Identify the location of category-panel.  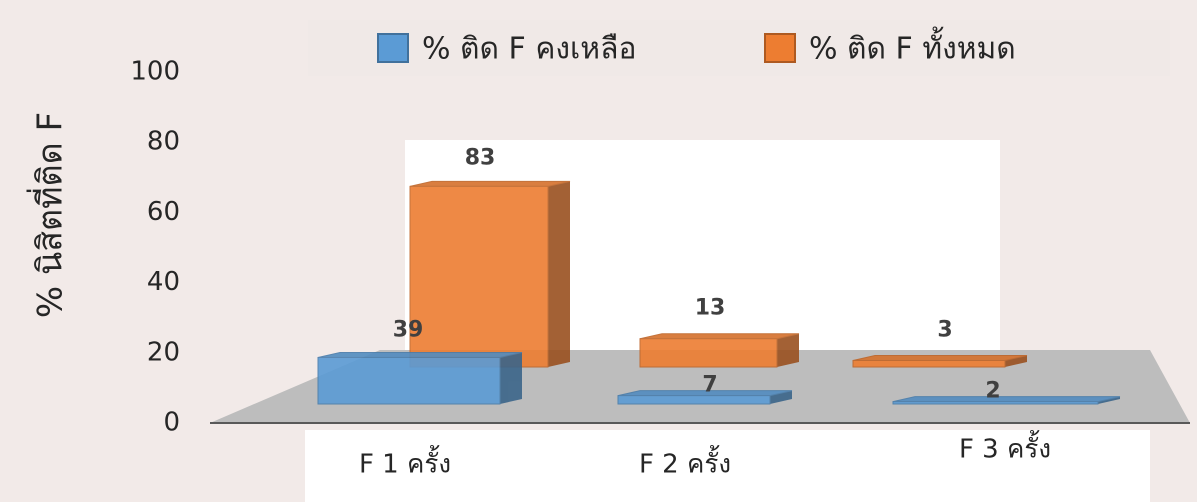
(727, 466).